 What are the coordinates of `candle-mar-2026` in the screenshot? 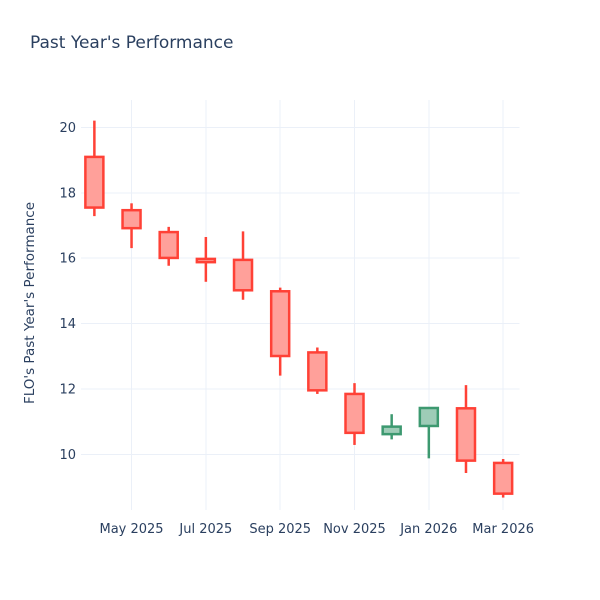 It's located at (503, 478).